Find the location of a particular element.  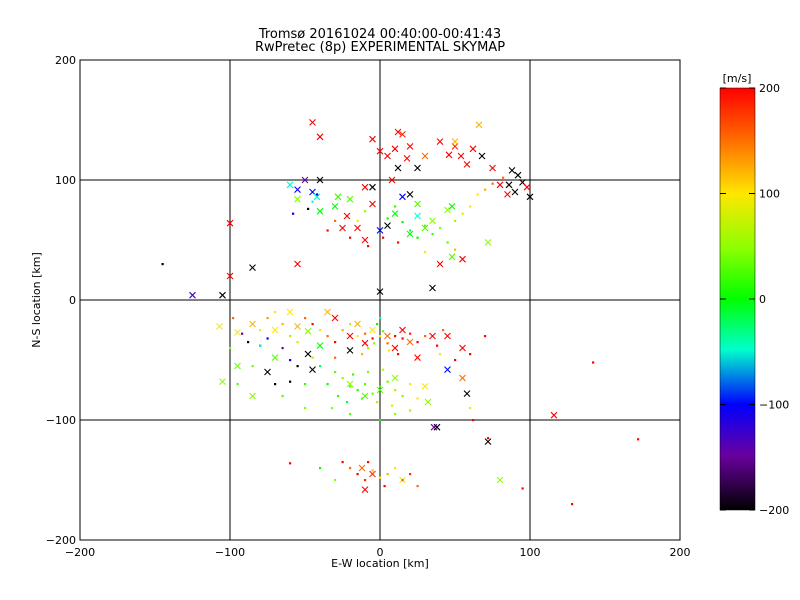

colorbar-tick-label: 200 is located at coordinates (769, 88).